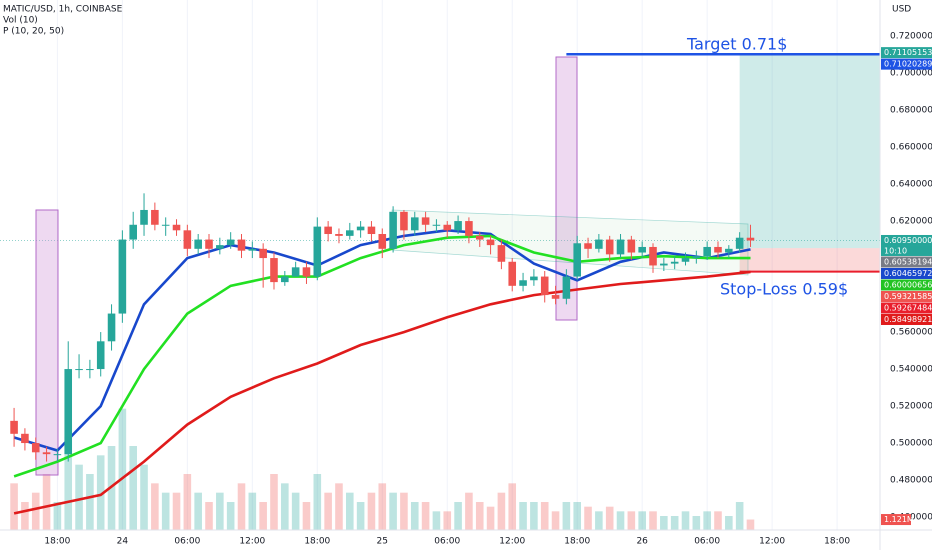 This screenshot has width=932, height=550. Describe the element at coordinates (901, 10) in the screenshot. I see `currency: USD` at that location.